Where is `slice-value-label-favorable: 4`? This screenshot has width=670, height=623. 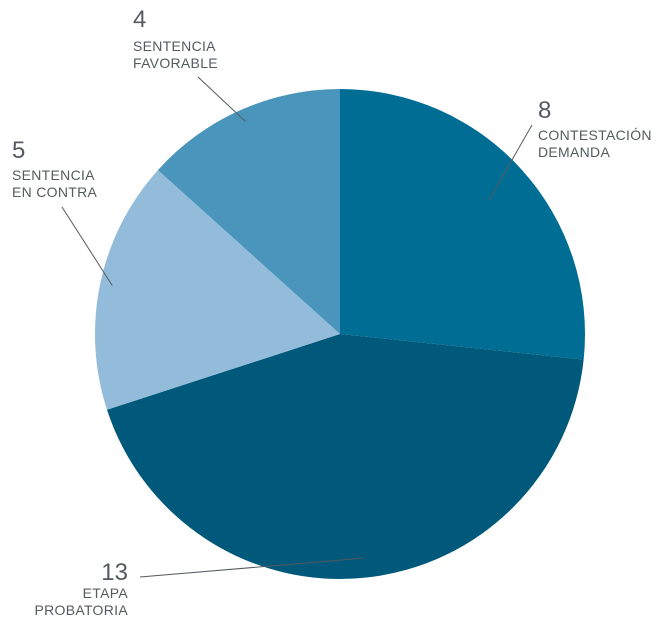
slice-value-label-favorable: 4 is located at coordinates (139, 19).